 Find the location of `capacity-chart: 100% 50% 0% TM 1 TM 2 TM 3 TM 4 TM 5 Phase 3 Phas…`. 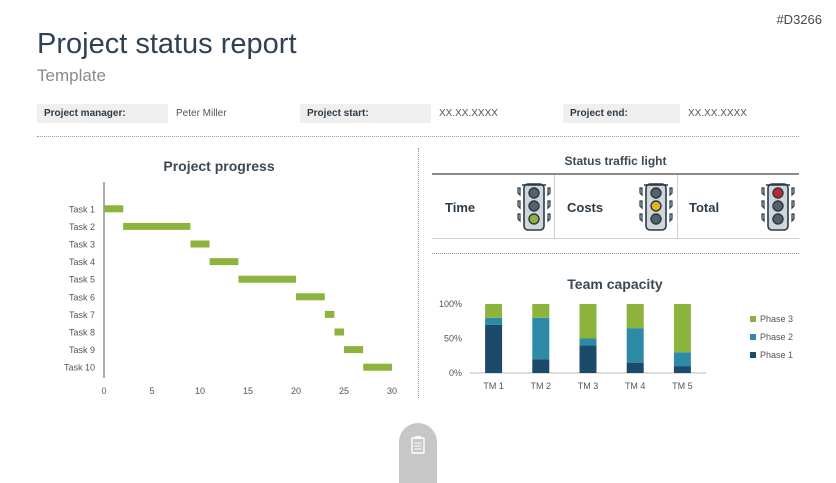

capacity-chart: 100% 50% 0% TM 1 TM 2 TM 3 TM 4 TM 5 Phase 3 Phas… is located at coordinates (616, 345).